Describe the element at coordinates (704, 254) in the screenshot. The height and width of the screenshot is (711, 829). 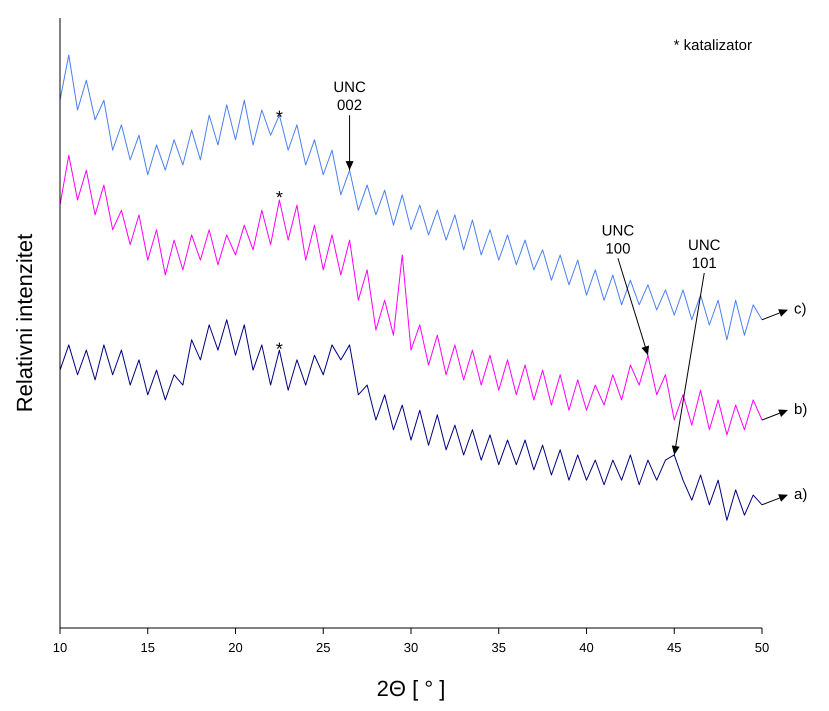
I see `annotation: UNC 101` at that location.